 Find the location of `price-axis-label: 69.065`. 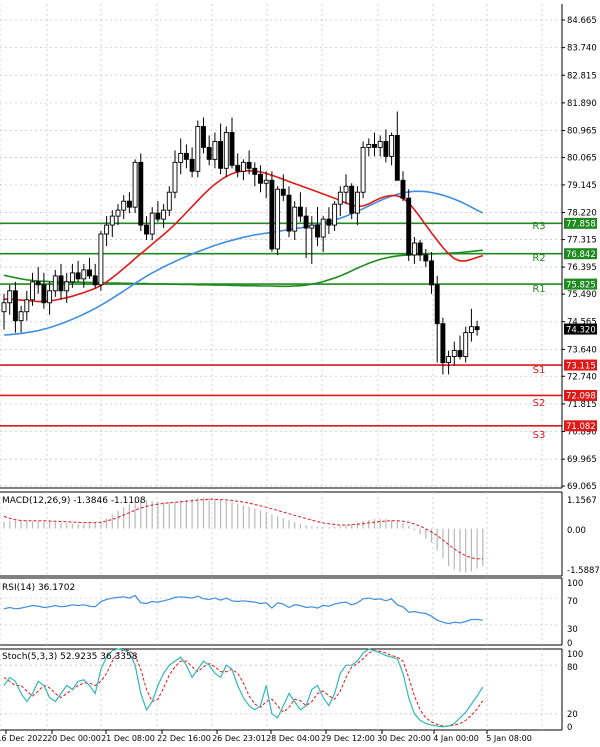

price-axis-label: 69.065 is located at coordinates (582, 487).